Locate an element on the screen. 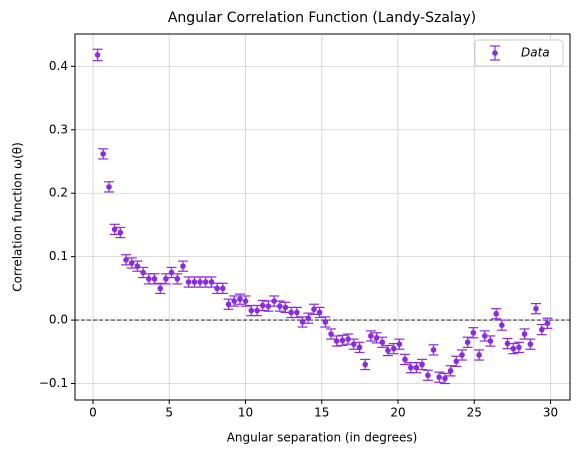  x-tick-label: 0 is located at coordinates (93, 413).